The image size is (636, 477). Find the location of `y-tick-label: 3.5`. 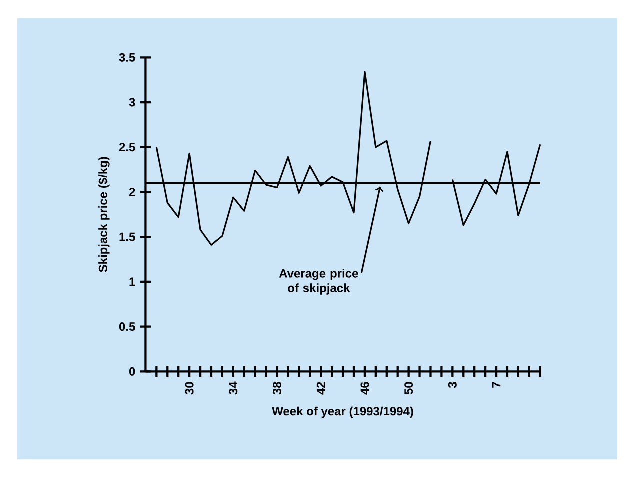

y-tick-label: 3.5 is located at coordinates (127, 57).